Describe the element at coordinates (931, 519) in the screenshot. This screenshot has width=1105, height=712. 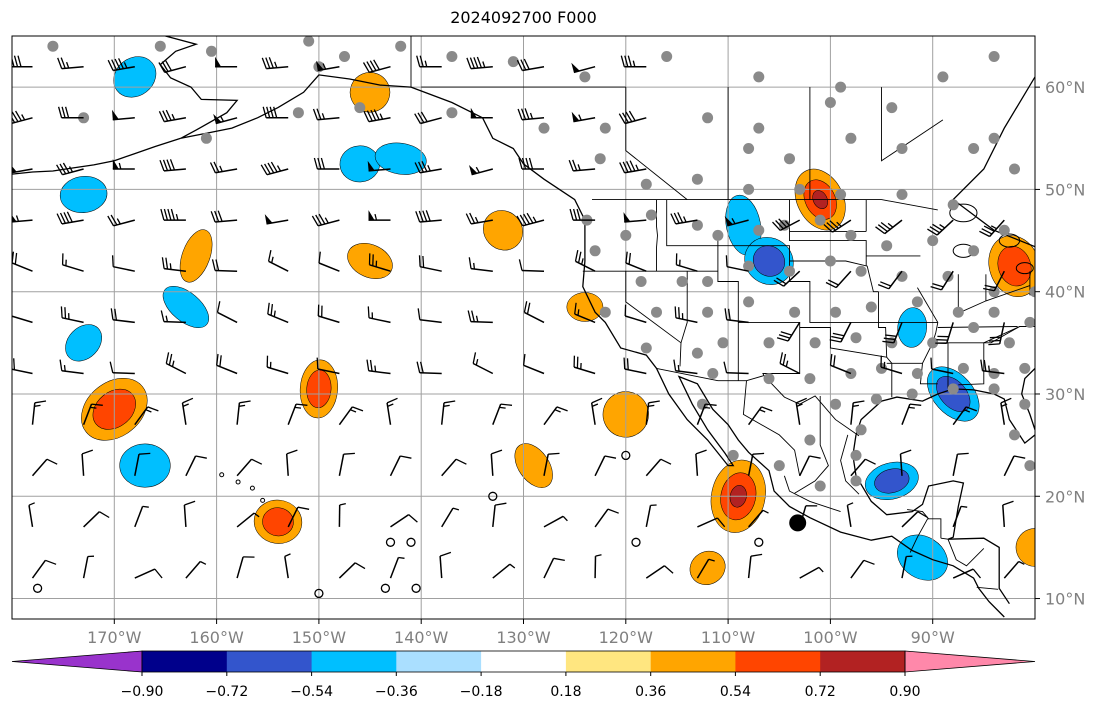
I see `coastline` at that location.